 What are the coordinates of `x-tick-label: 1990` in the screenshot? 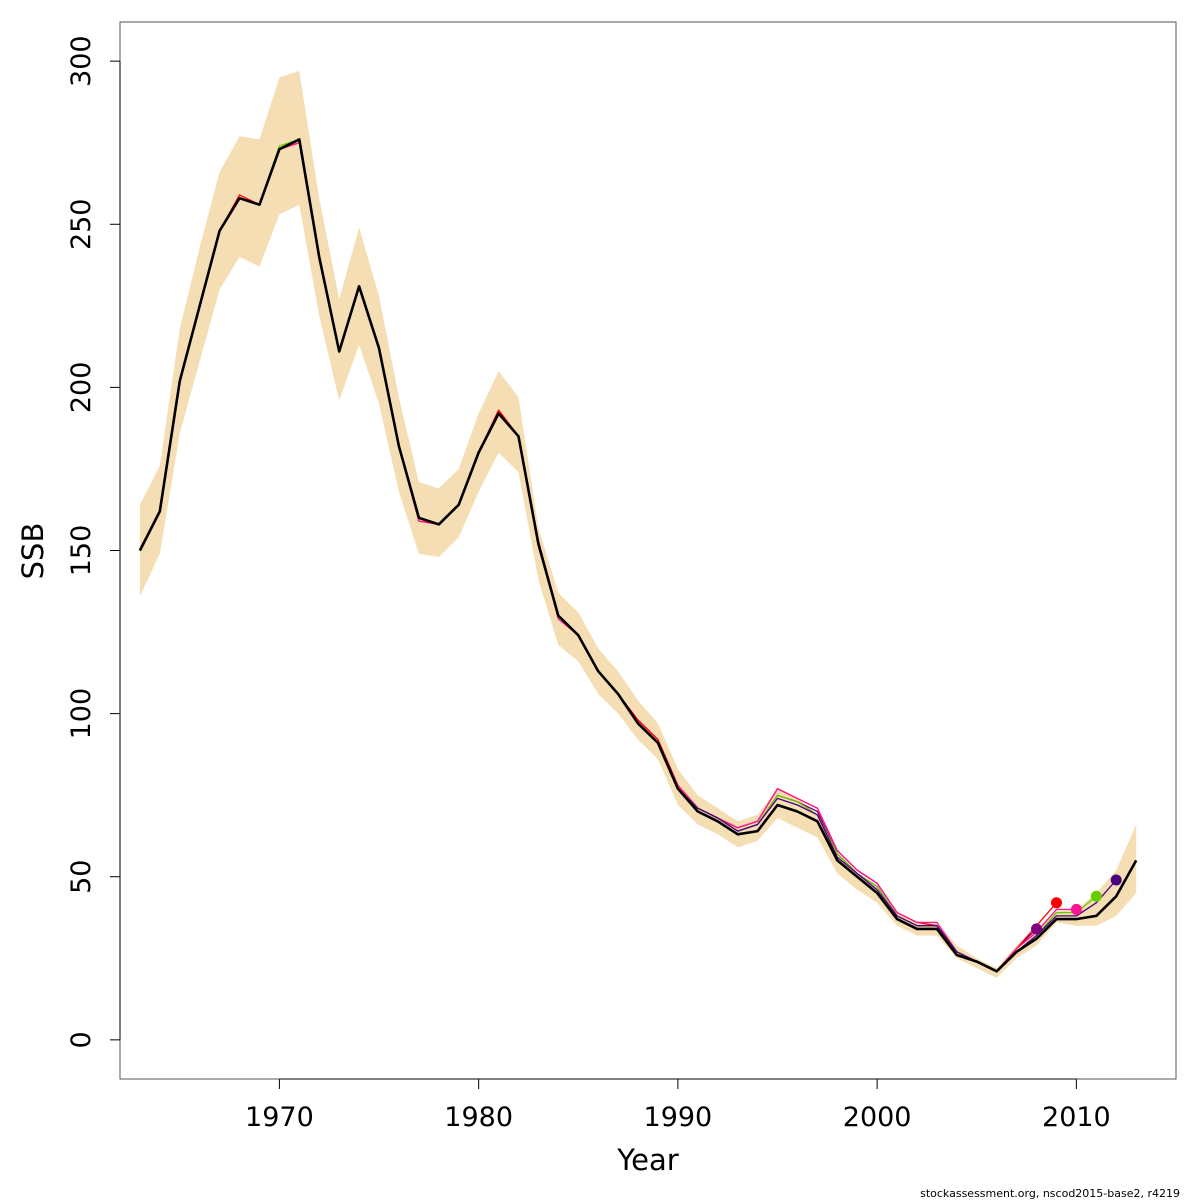 It's located at (678, 1117).